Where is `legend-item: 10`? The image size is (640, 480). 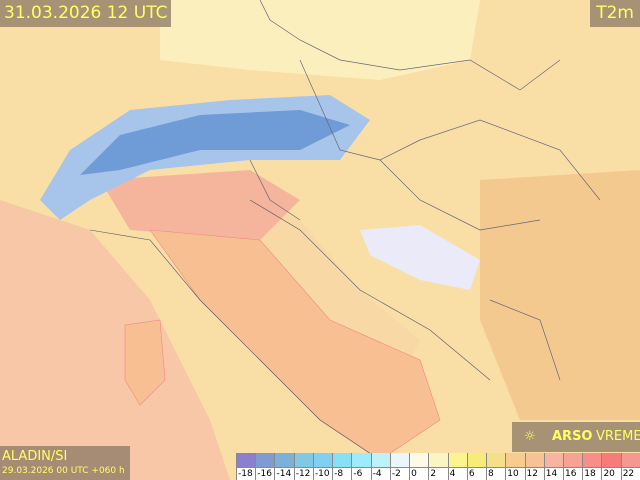
legend-item: 10 is located at coordinates (515, 466).